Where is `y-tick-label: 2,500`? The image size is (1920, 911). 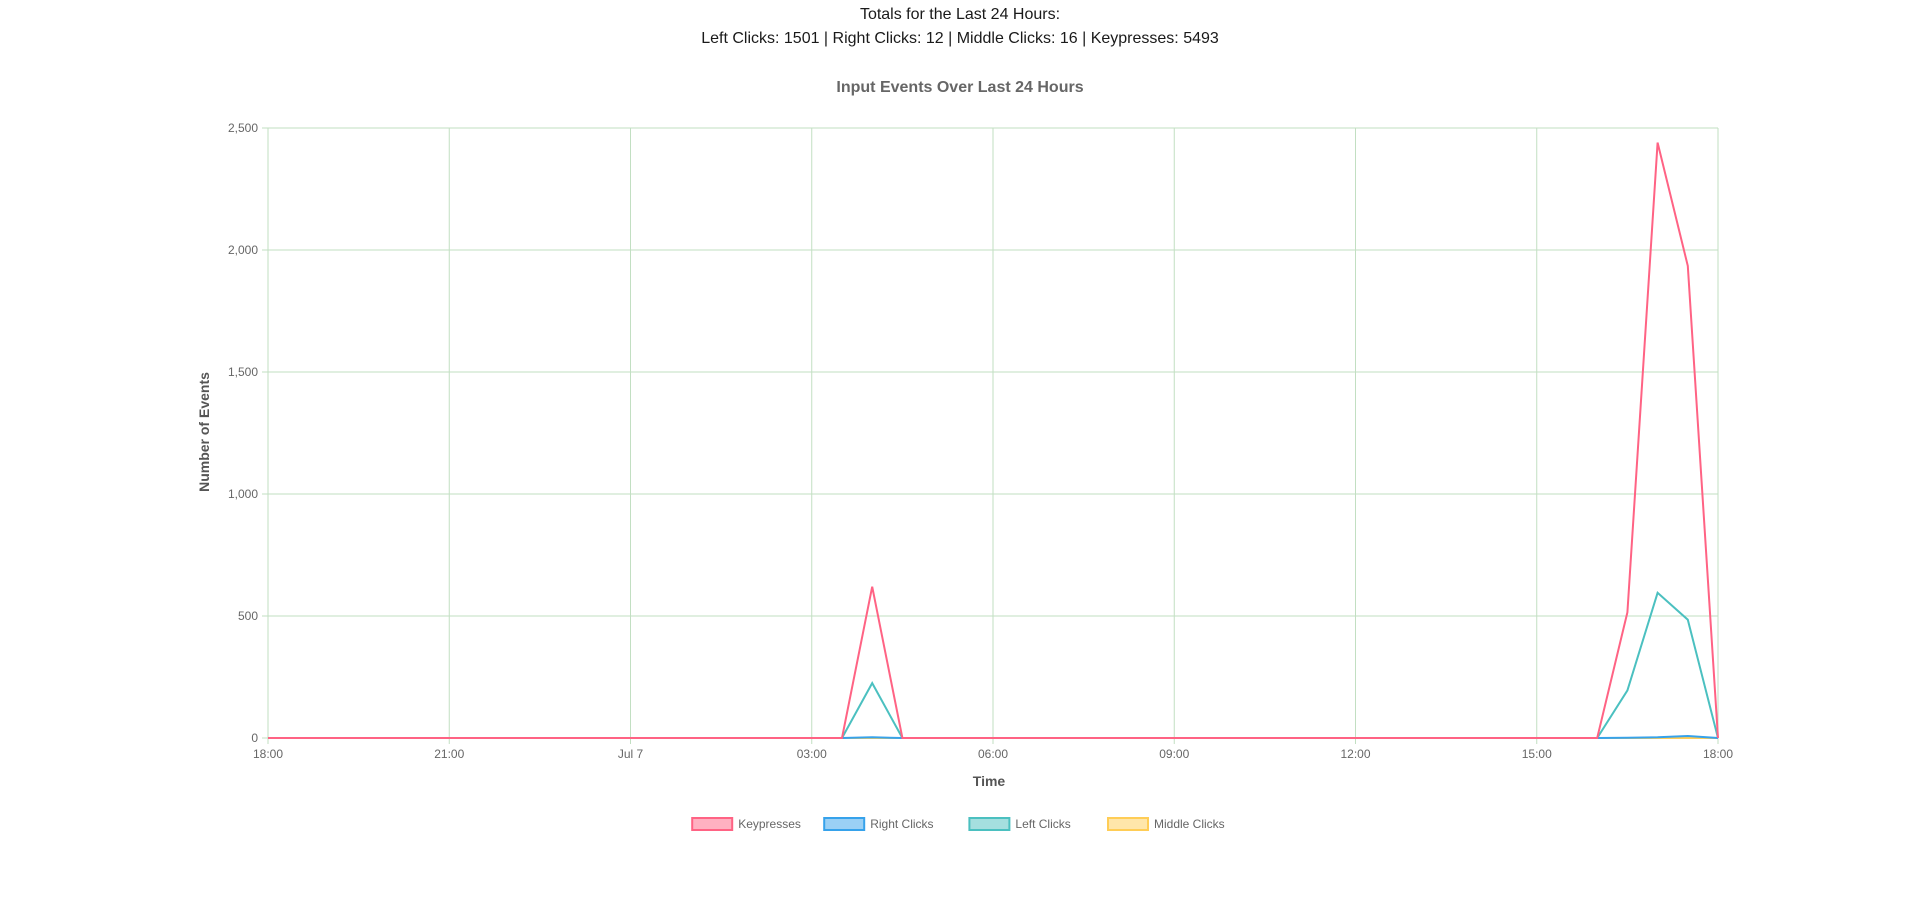 y-tick-label: 2,500 is located at coordinates (243, 128).